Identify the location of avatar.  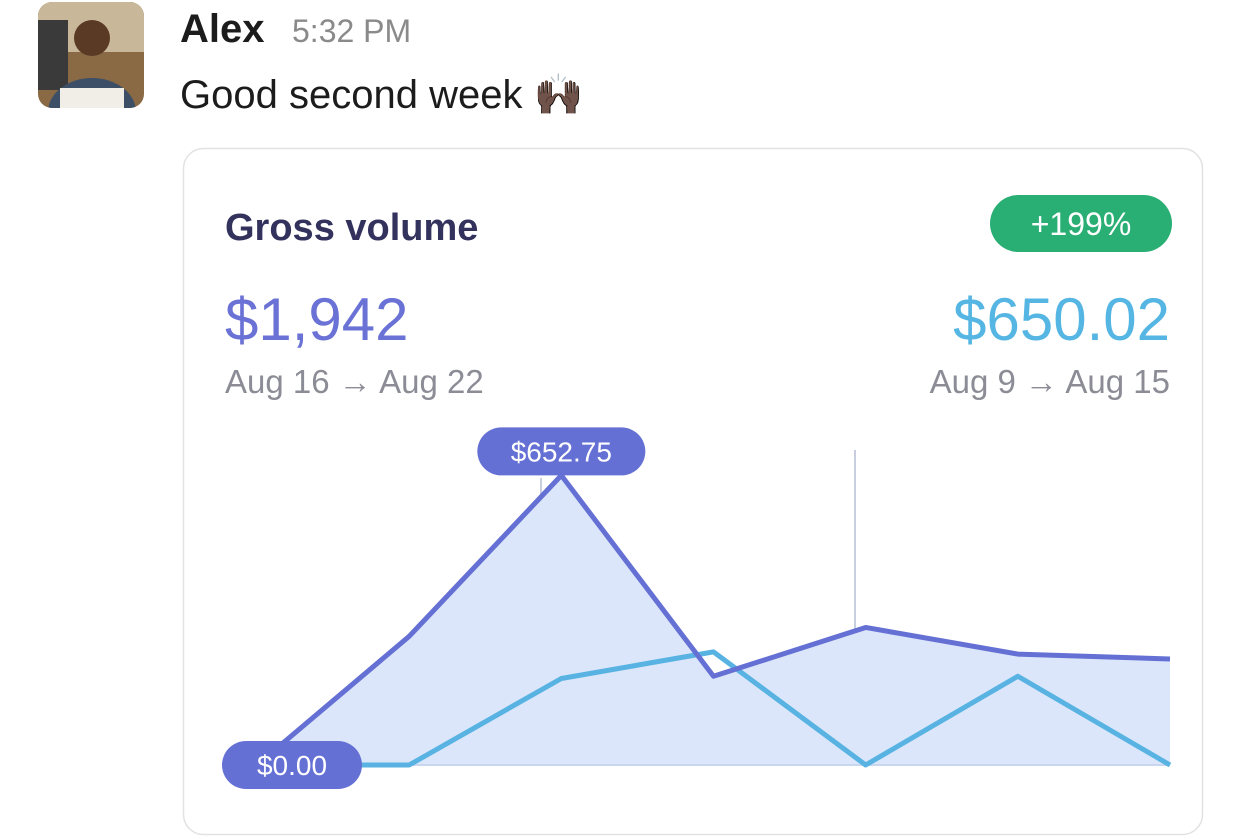
(91, 74).